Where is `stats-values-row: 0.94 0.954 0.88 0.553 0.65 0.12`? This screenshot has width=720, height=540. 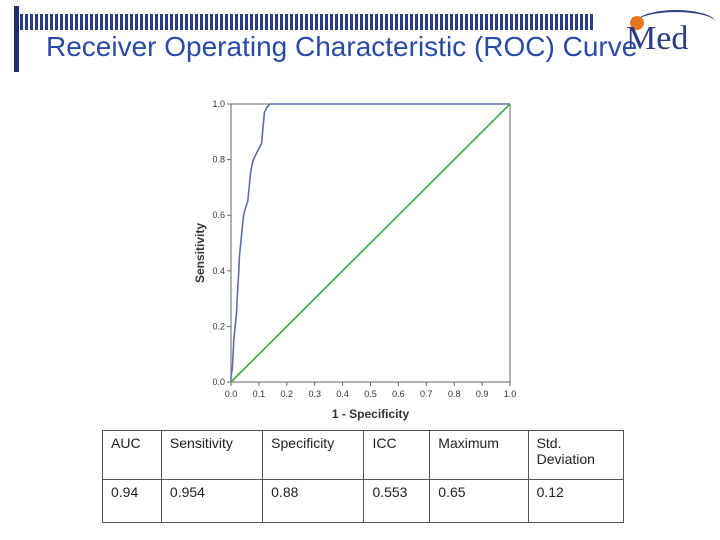 stats-values-row: 0.94 0.954 0.88 0.553 0.65 0.12 is located at coordinates (363, 501).